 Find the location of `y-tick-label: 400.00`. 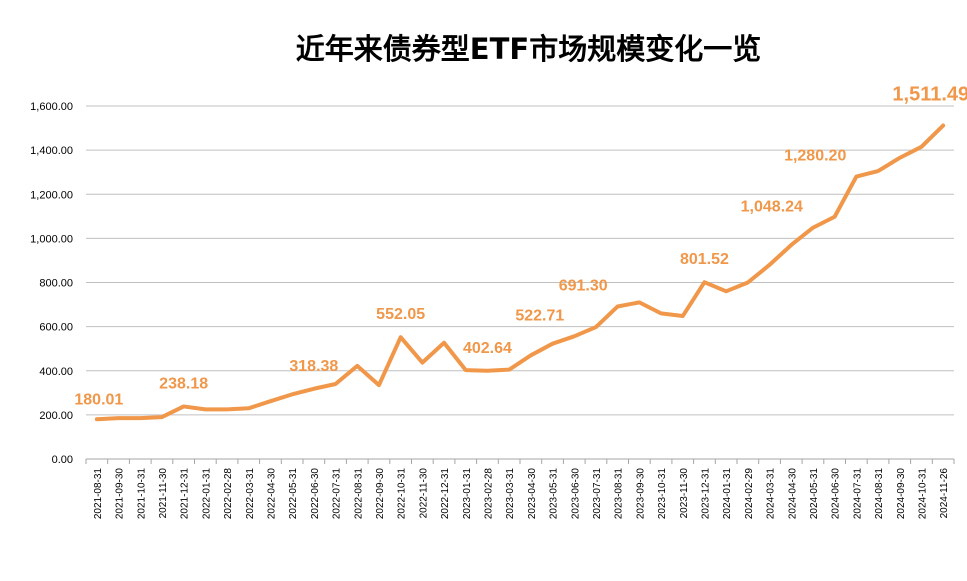

y-tick-label: 400.00 is located at coordinates (56, 372).